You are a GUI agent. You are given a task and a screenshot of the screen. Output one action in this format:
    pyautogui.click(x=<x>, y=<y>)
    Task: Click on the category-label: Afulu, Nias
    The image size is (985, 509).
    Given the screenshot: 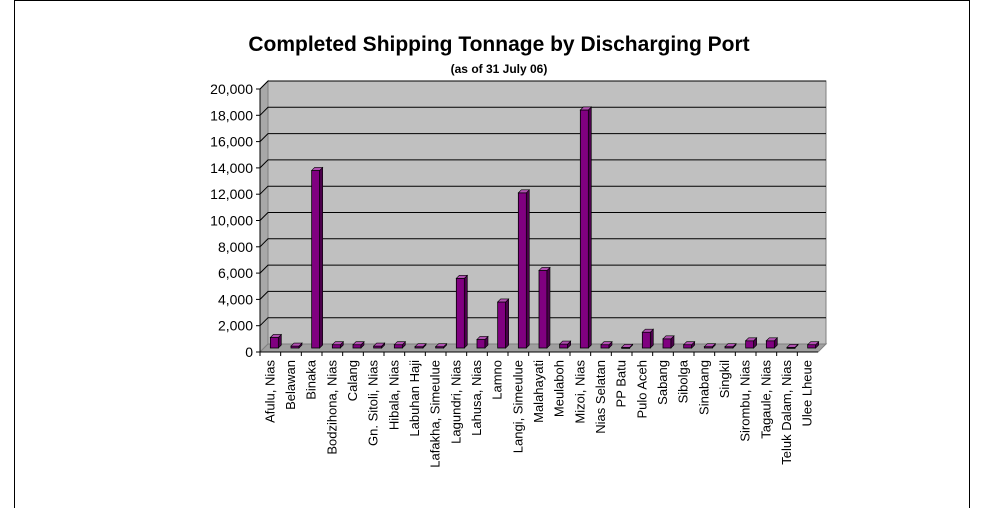 What is the action you would take?
    pyautogui.click(x=269, y=391)
    